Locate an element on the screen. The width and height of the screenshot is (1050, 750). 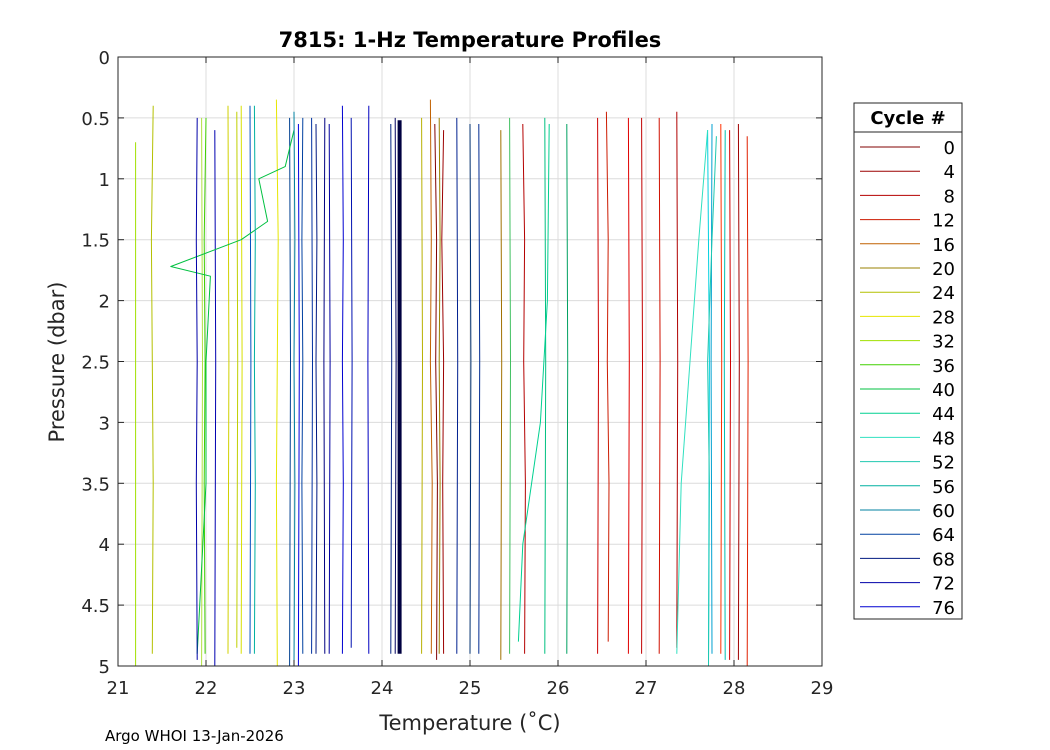
x-tick-label: 29 is located at coordinates (822, 688).